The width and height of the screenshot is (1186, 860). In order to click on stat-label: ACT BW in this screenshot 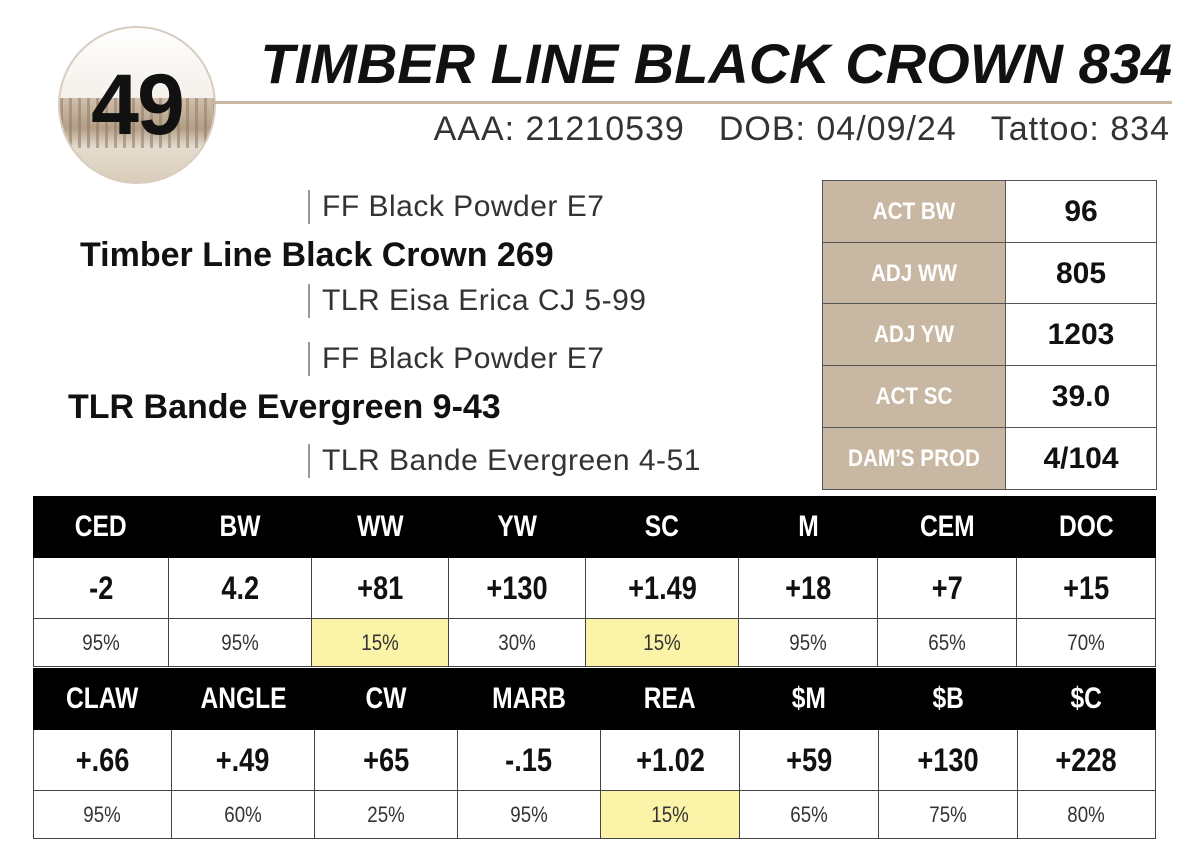, I will do `click(914, 211)`.